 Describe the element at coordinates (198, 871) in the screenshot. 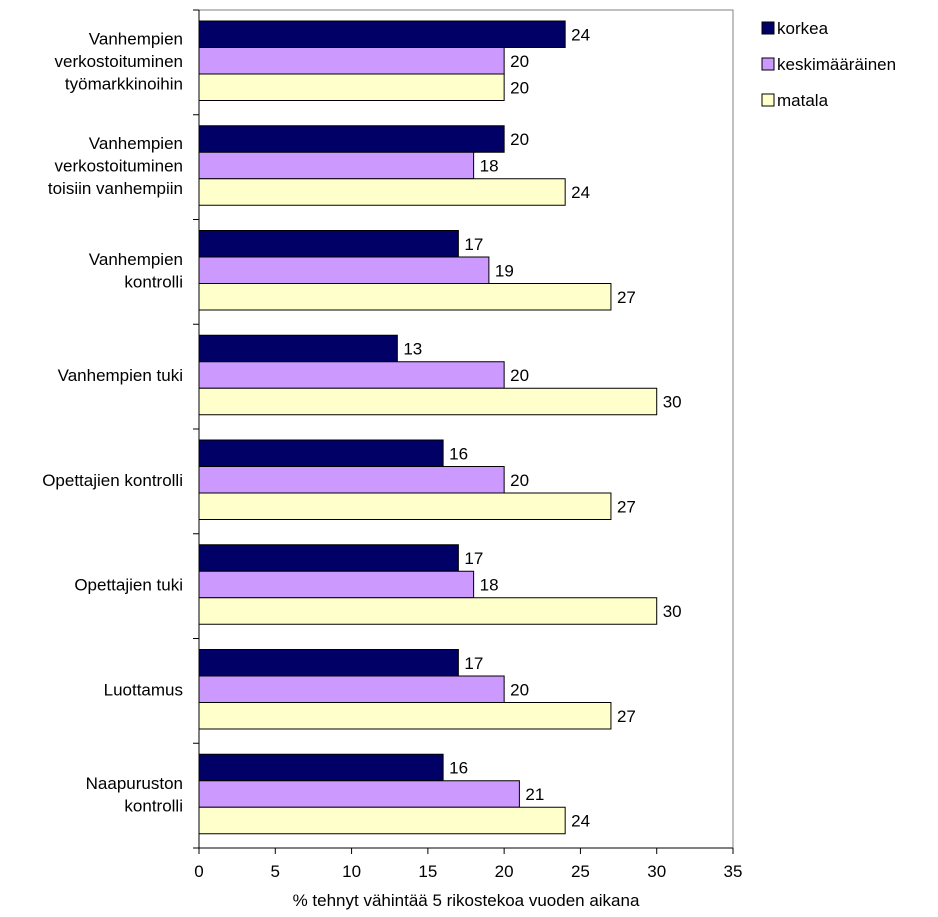

I see `x-tick-label: 0` at that location.